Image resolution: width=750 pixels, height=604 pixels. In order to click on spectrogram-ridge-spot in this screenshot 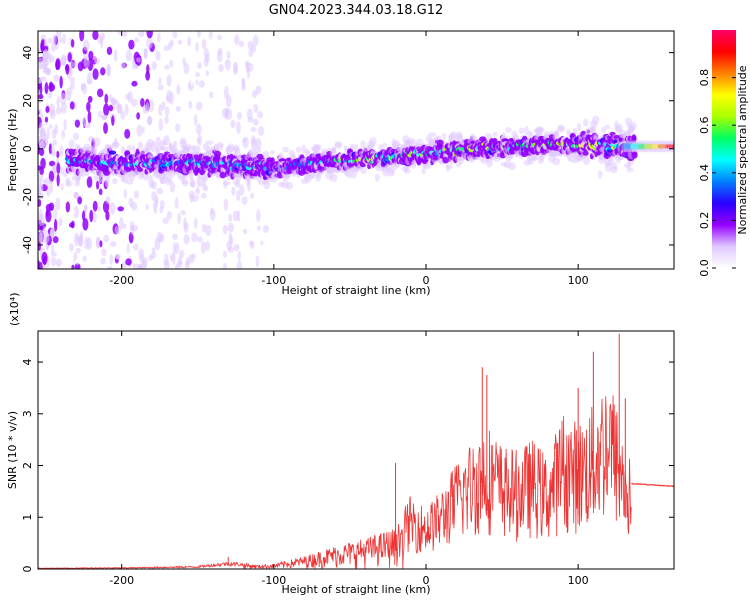, I will do `click(478, 154)`.